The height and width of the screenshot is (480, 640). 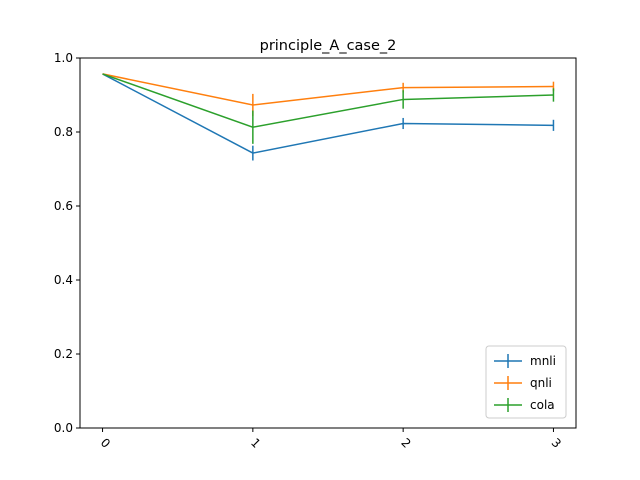 What do you see at coordinates (67, 243) in the screenshot?
I see `y-axis: 0.0 0.2 0.4 0.6 0.8 1.0` at bounding box center [67, 243].